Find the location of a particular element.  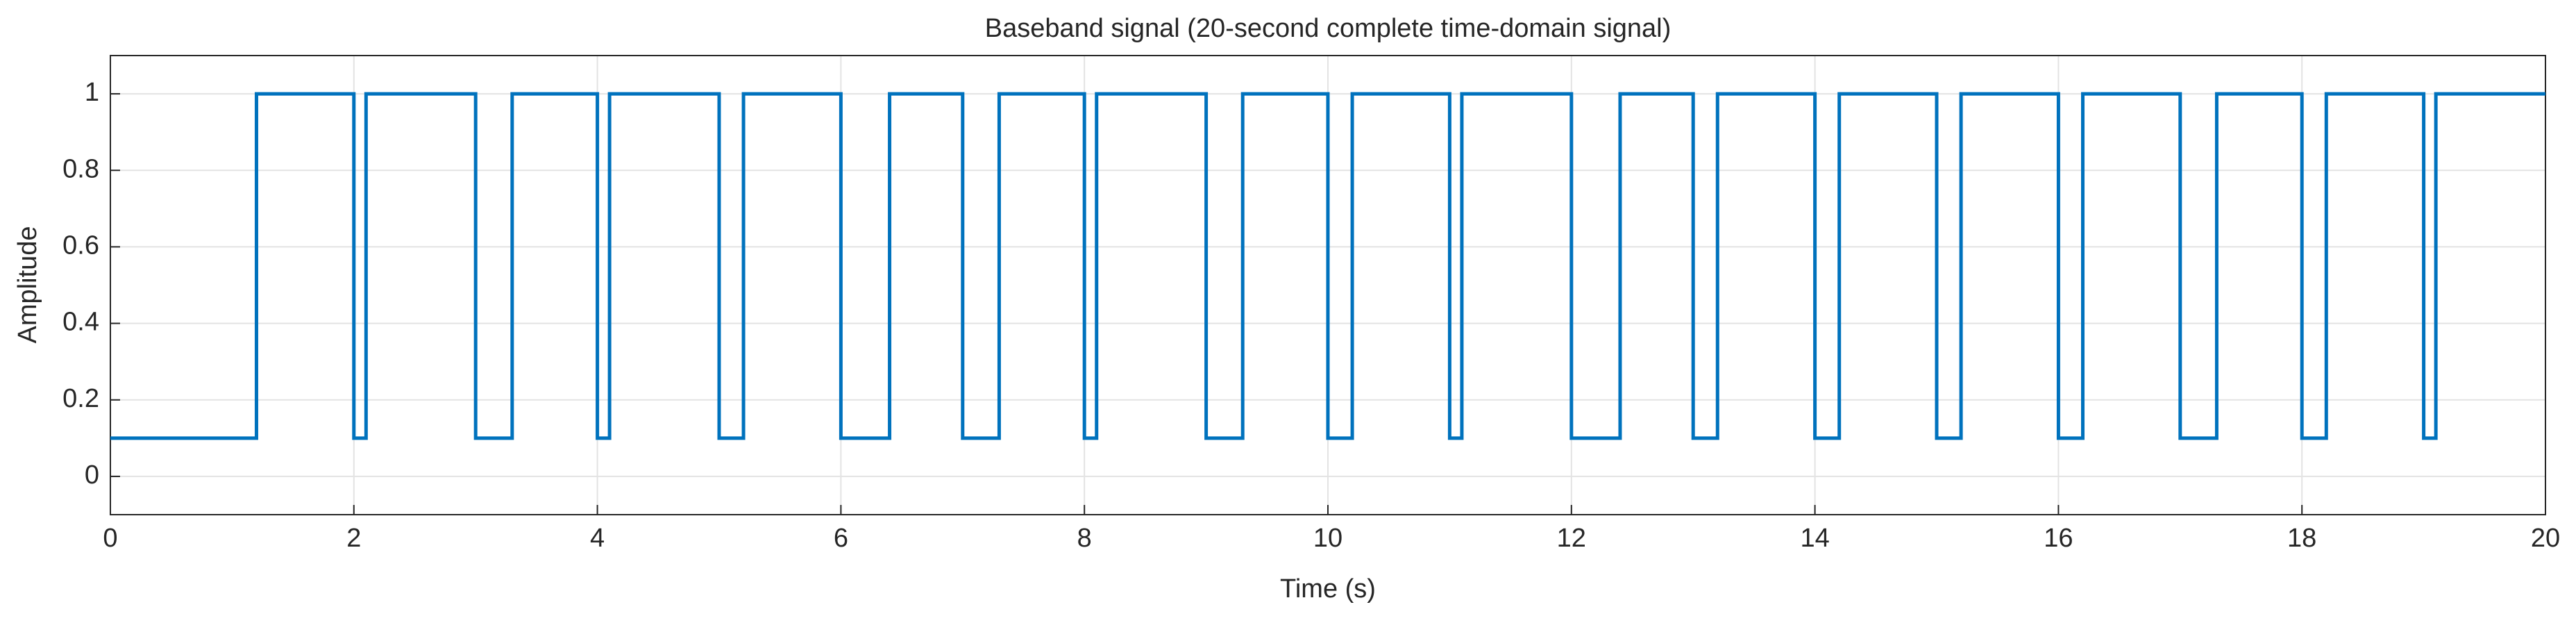

x-tick-label: 4 is located at coordinates (597, 539).